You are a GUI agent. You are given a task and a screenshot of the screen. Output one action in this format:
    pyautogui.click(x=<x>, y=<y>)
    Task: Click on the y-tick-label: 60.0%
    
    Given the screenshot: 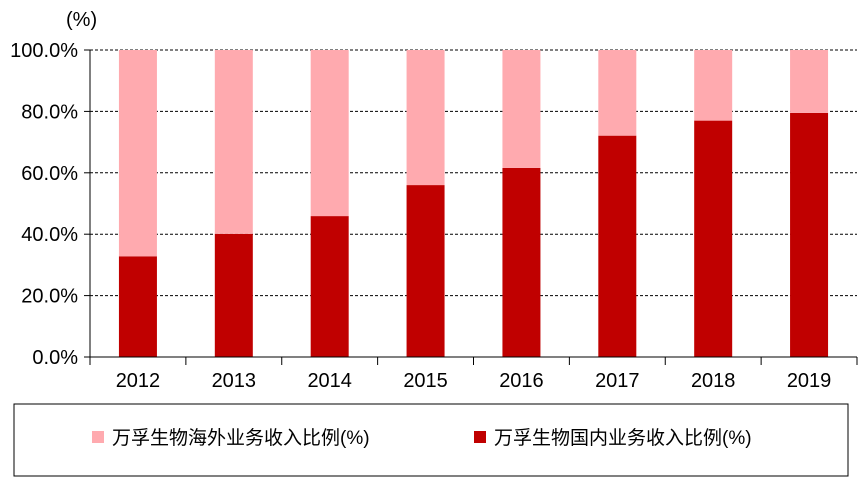 What is the action you would take?
    pyautogui.click(x=49, y=174)
    